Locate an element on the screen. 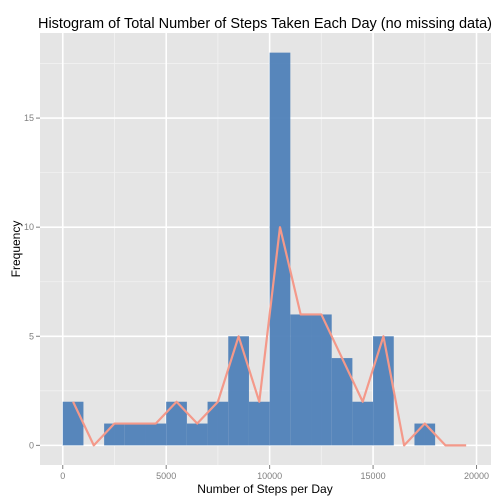 This screenshot has height=504, width=504. x-tick-label: 15000 is located at coordinates (373, 476).